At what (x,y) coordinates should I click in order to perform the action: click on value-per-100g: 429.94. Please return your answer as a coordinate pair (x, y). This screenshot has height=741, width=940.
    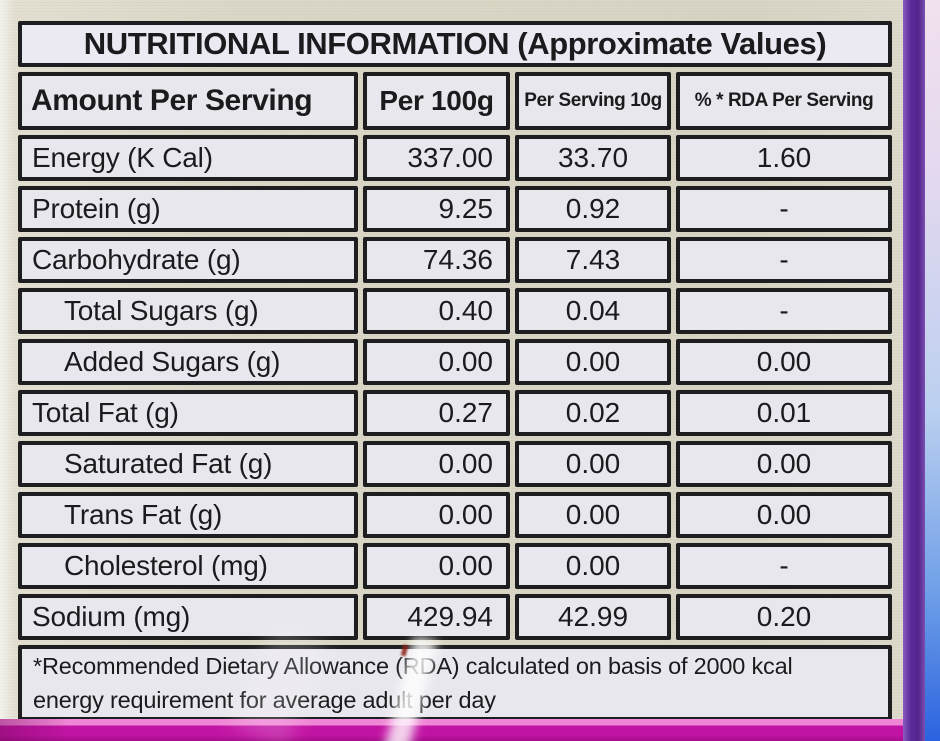
    Looking at the image, I should click on (436, 617).